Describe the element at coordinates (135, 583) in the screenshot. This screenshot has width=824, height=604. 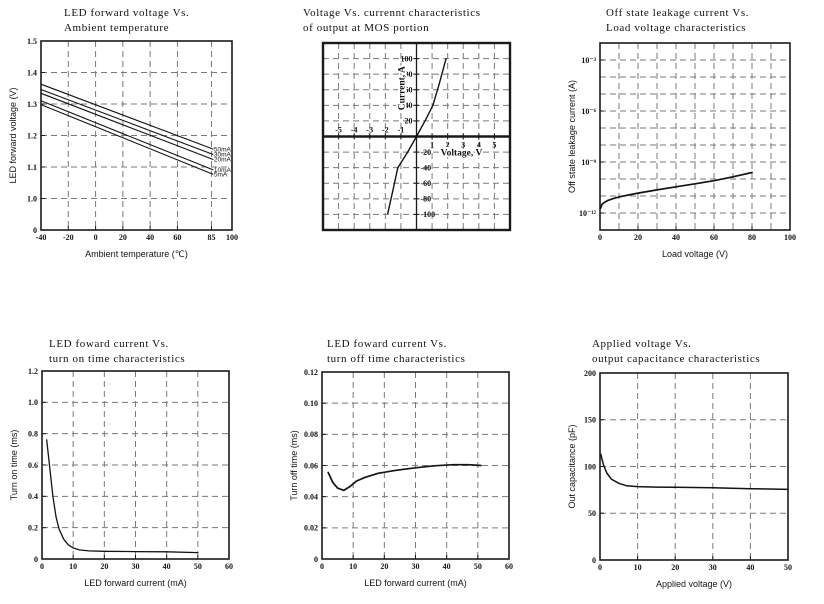
I see `x-axis-label: LED forward current (mA)` at that location.